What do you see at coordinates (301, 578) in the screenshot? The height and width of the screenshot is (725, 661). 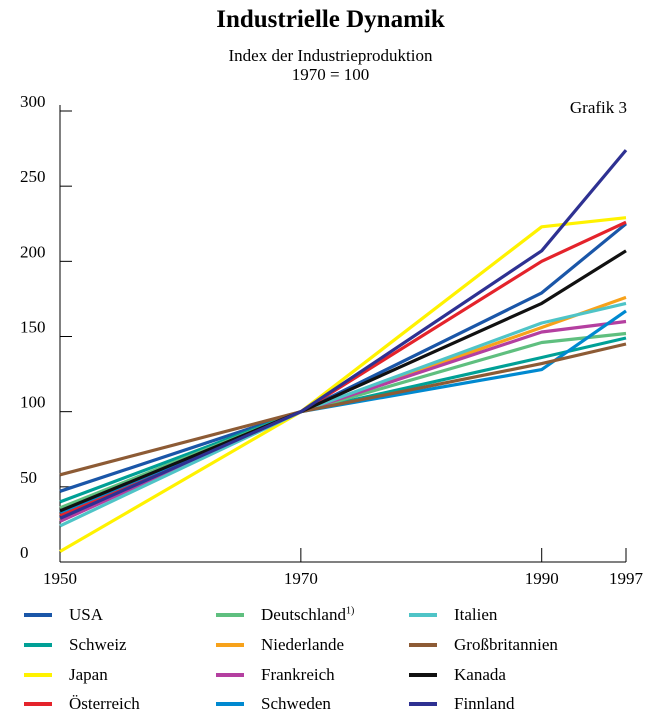 I see `x-tick-label: 1970` at bounding box center [301, 578].